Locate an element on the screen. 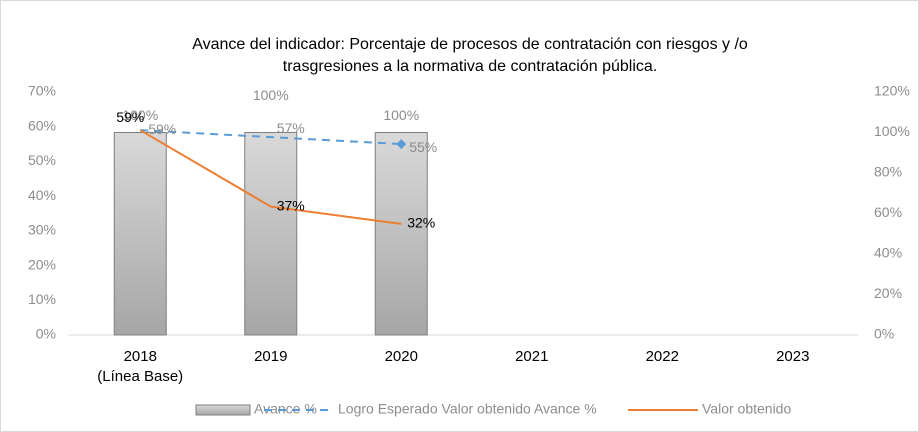 The width and height of the screenshot is (919, 432). y2-tick-label: 20% is located at coordinates (888, 293).